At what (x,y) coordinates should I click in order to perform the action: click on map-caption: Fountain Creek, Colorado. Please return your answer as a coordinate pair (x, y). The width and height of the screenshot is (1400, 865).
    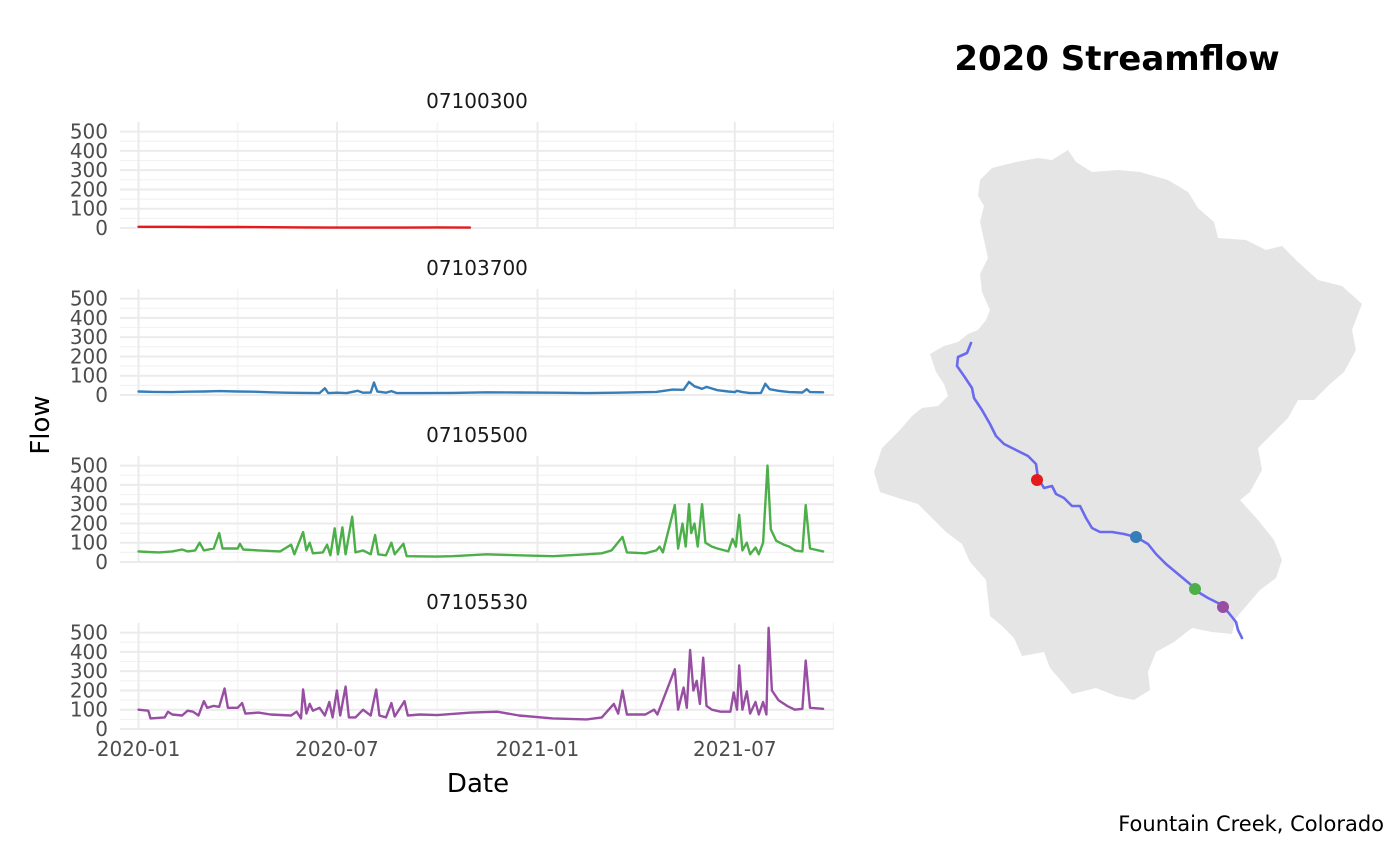
    Looking at the image, I should click on (1251, 824).